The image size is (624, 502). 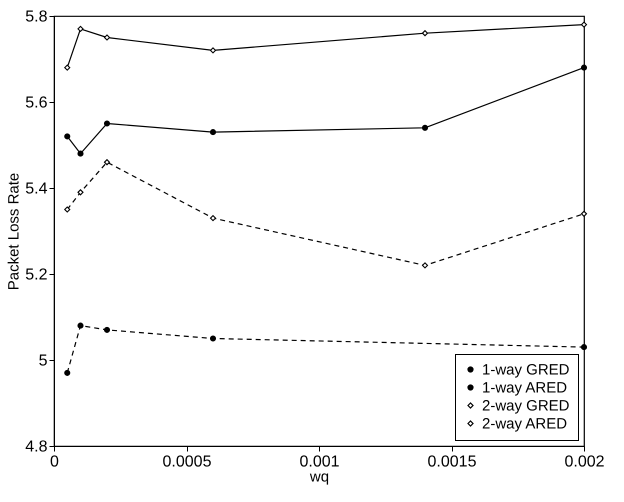 What do you see at coordinates (319, 462) in the screenshot?
I see `x-tick-label: 0.001` at bounding box center [319, 462].